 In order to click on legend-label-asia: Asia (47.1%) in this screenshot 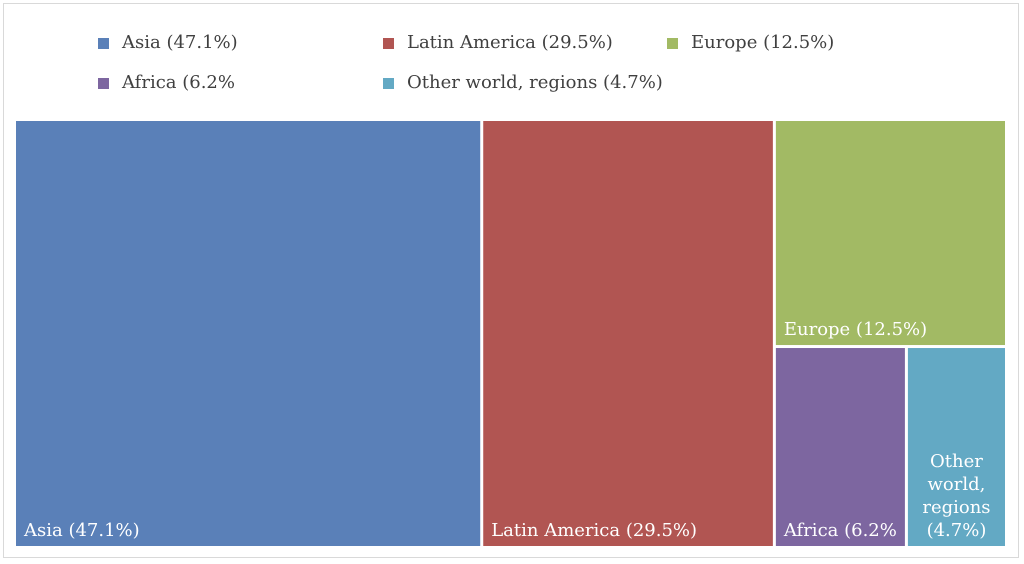, I will do `click(180, 42)`.